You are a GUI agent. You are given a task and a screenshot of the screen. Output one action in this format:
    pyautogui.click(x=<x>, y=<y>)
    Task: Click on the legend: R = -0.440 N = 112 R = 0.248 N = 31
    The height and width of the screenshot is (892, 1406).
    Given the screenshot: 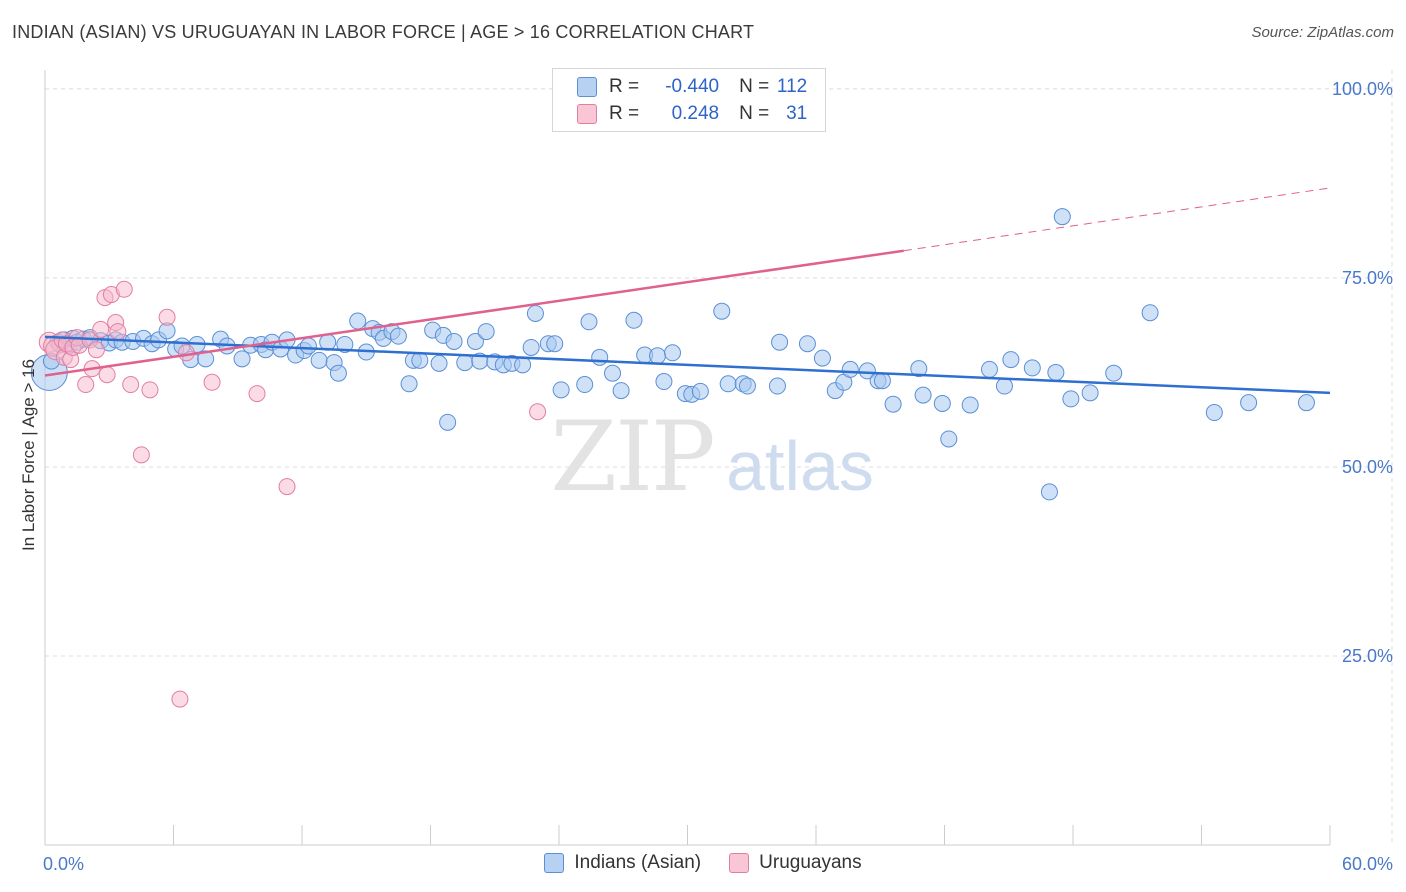 What is the action you would take?
    pyautogui.click(x=689, y=100)
    